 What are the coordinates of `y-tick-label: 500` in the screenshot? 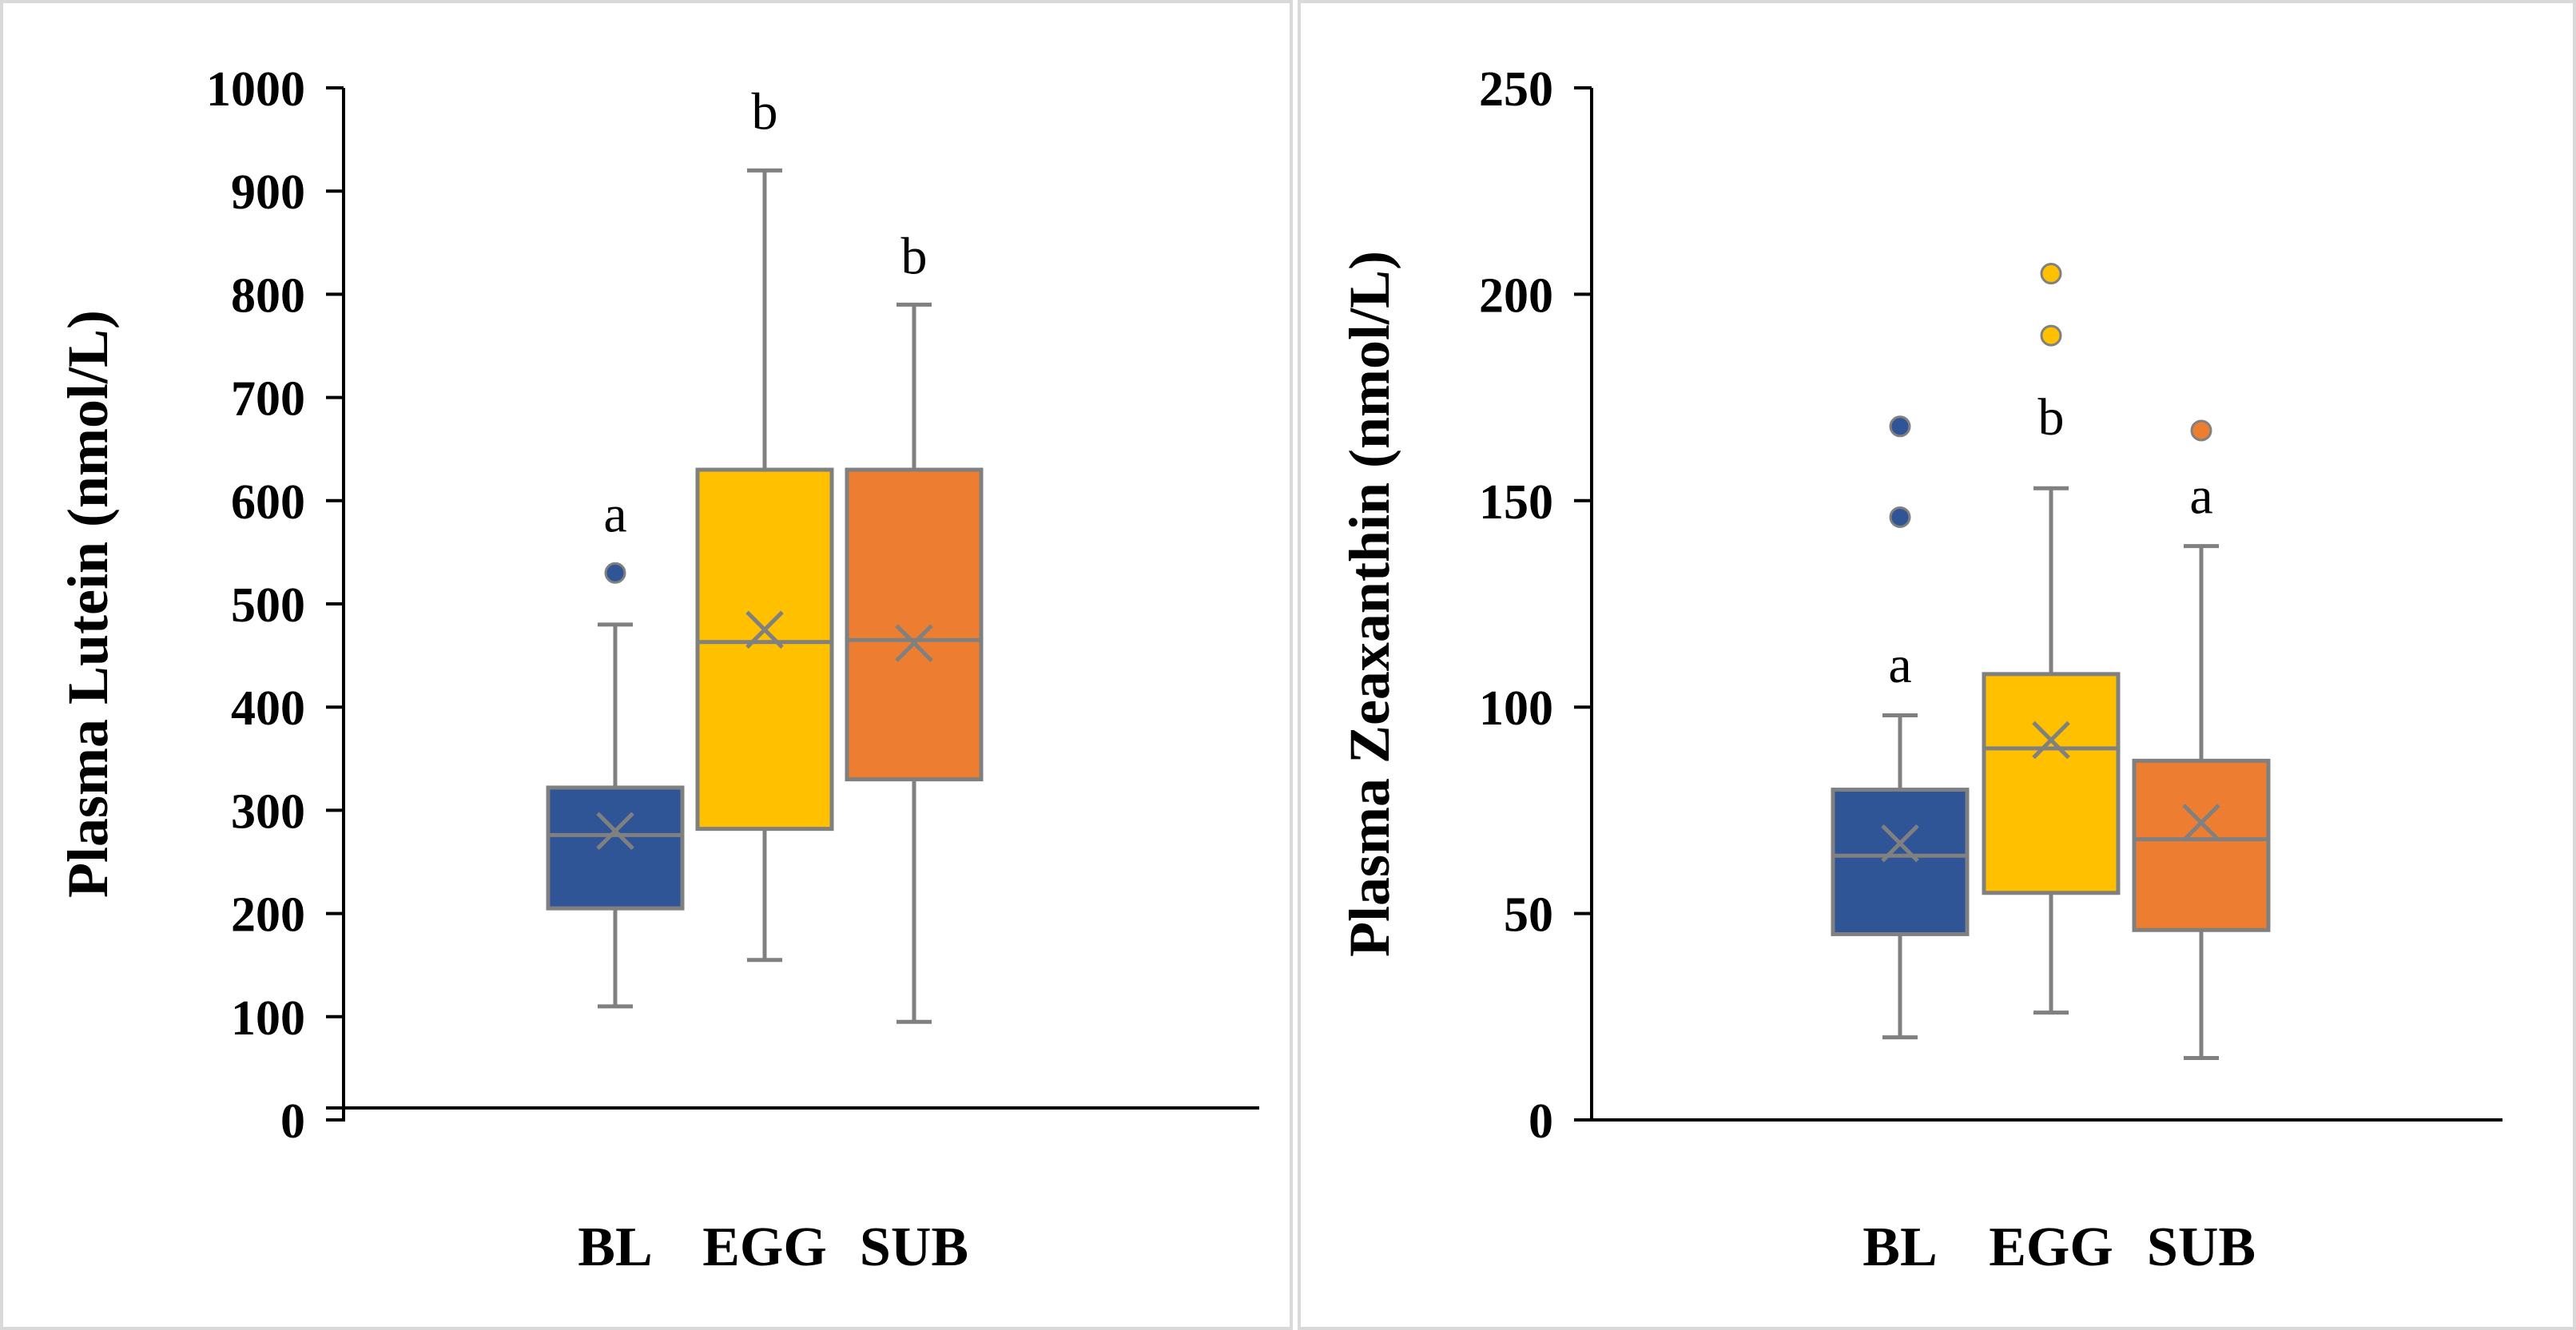 It's located at (268, 605).